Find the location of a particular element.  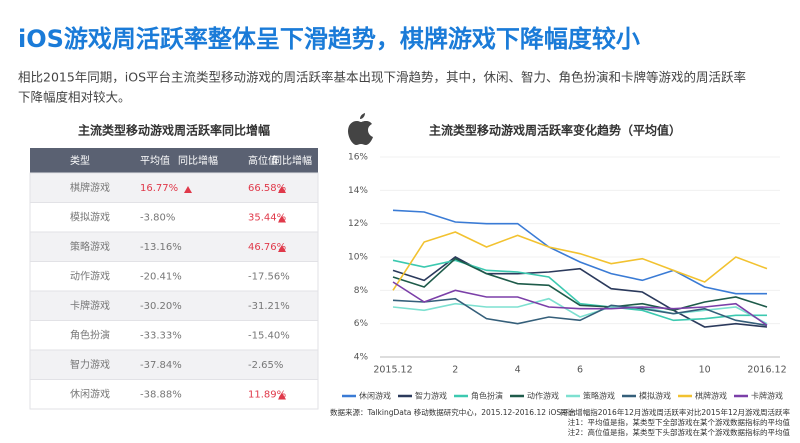

x-tick-label: 2016.12 is located at coordinates (766, 370).